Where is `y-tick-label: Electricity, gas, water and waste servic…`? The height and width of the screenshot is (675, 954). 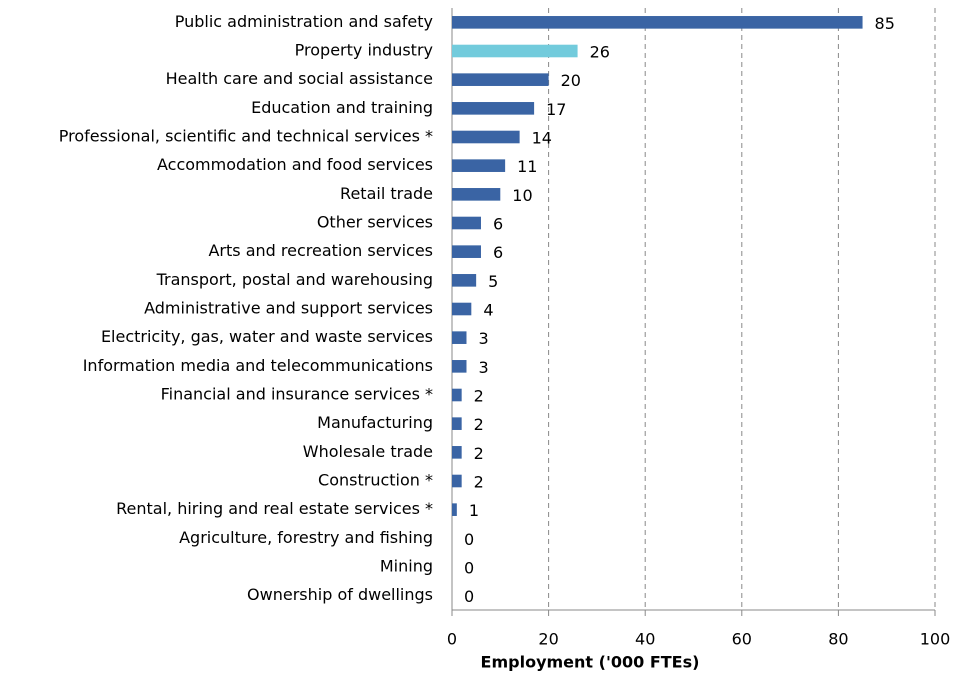 y-tick-label: Electricity, gas, water and waste servic… is located at coordinates (267, 336).